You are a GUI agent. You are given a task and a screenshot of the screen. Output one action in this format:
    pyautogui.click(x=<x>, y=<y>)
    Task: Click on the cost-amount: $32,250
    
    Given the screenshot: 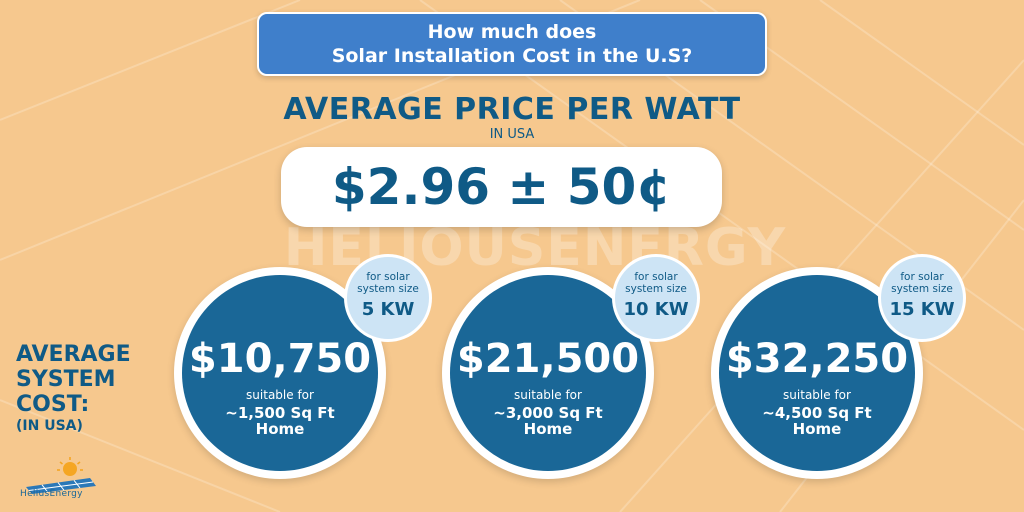 What is the action you would take?
    pyautogui.click(x=817, y=359)
    